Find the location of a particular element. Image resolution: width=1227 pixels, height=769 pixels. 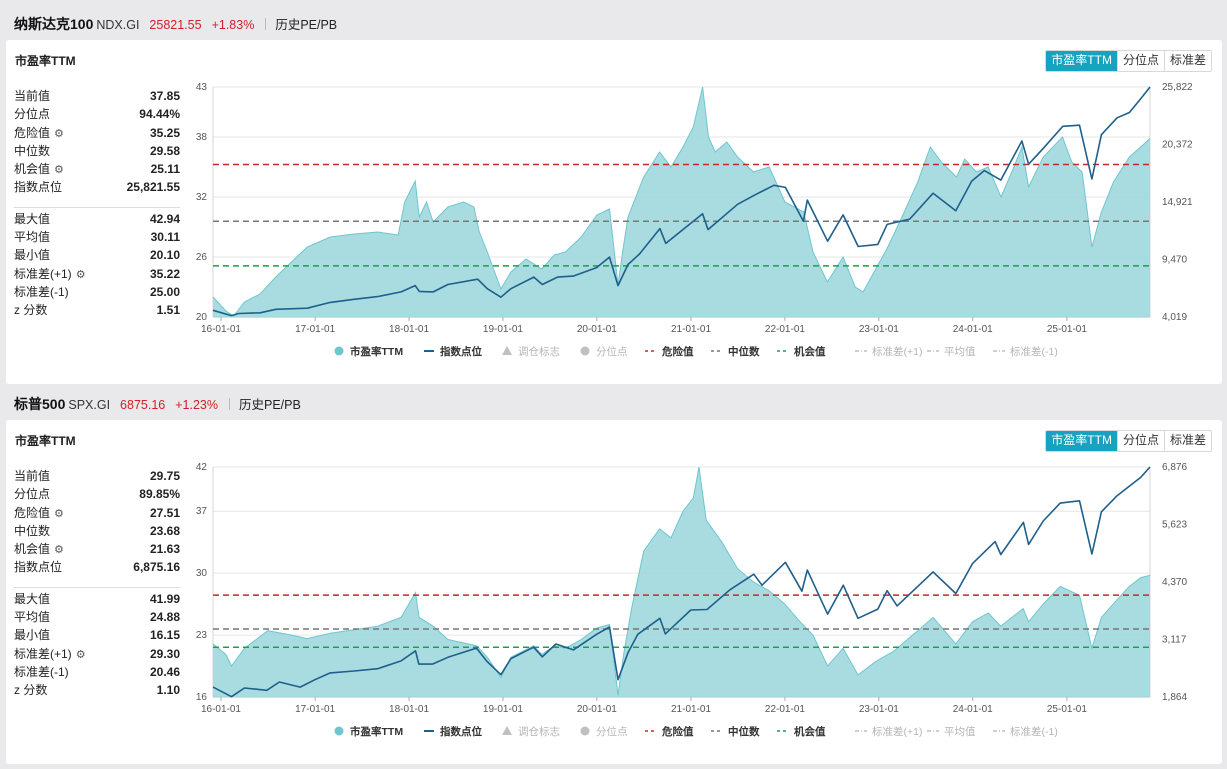

legend-label: 标准差(+1) is located at coordinates (897, 731).